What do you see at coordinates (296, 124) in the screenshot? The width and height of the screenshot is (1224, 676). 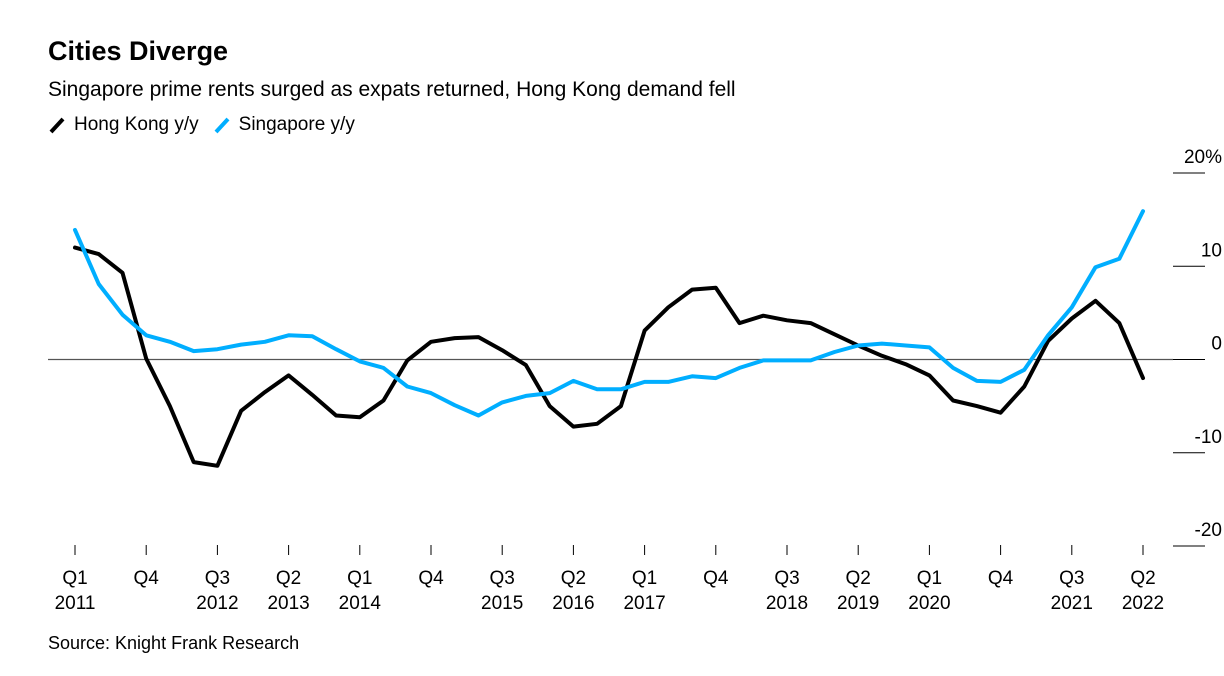 I see `legend-label: Singapore y/y` at bounding box center [296, 124].